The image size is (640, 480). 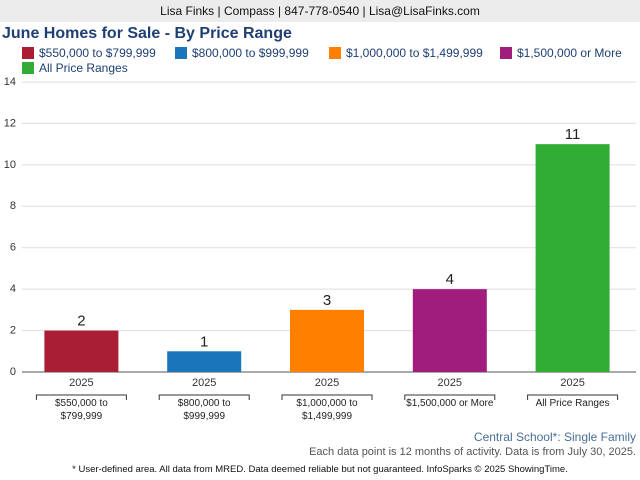 I want to click on data-label: 11, so click(x=573, y=134).